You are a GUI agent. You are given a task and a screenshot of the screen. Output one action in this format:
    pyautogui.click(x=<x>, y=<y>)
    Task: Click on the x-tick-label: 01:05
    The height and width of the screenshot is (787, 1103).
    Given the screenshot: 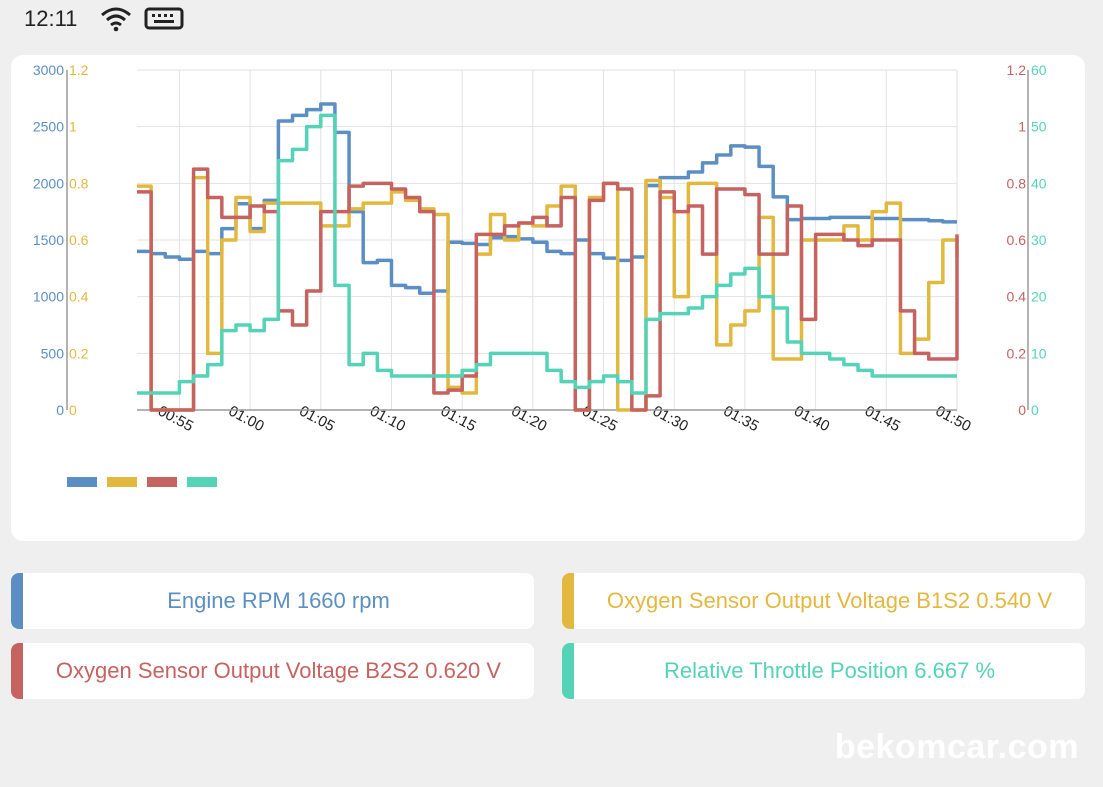 What is the action you would take?
    pyautogui.click(x=316, y=419)
    